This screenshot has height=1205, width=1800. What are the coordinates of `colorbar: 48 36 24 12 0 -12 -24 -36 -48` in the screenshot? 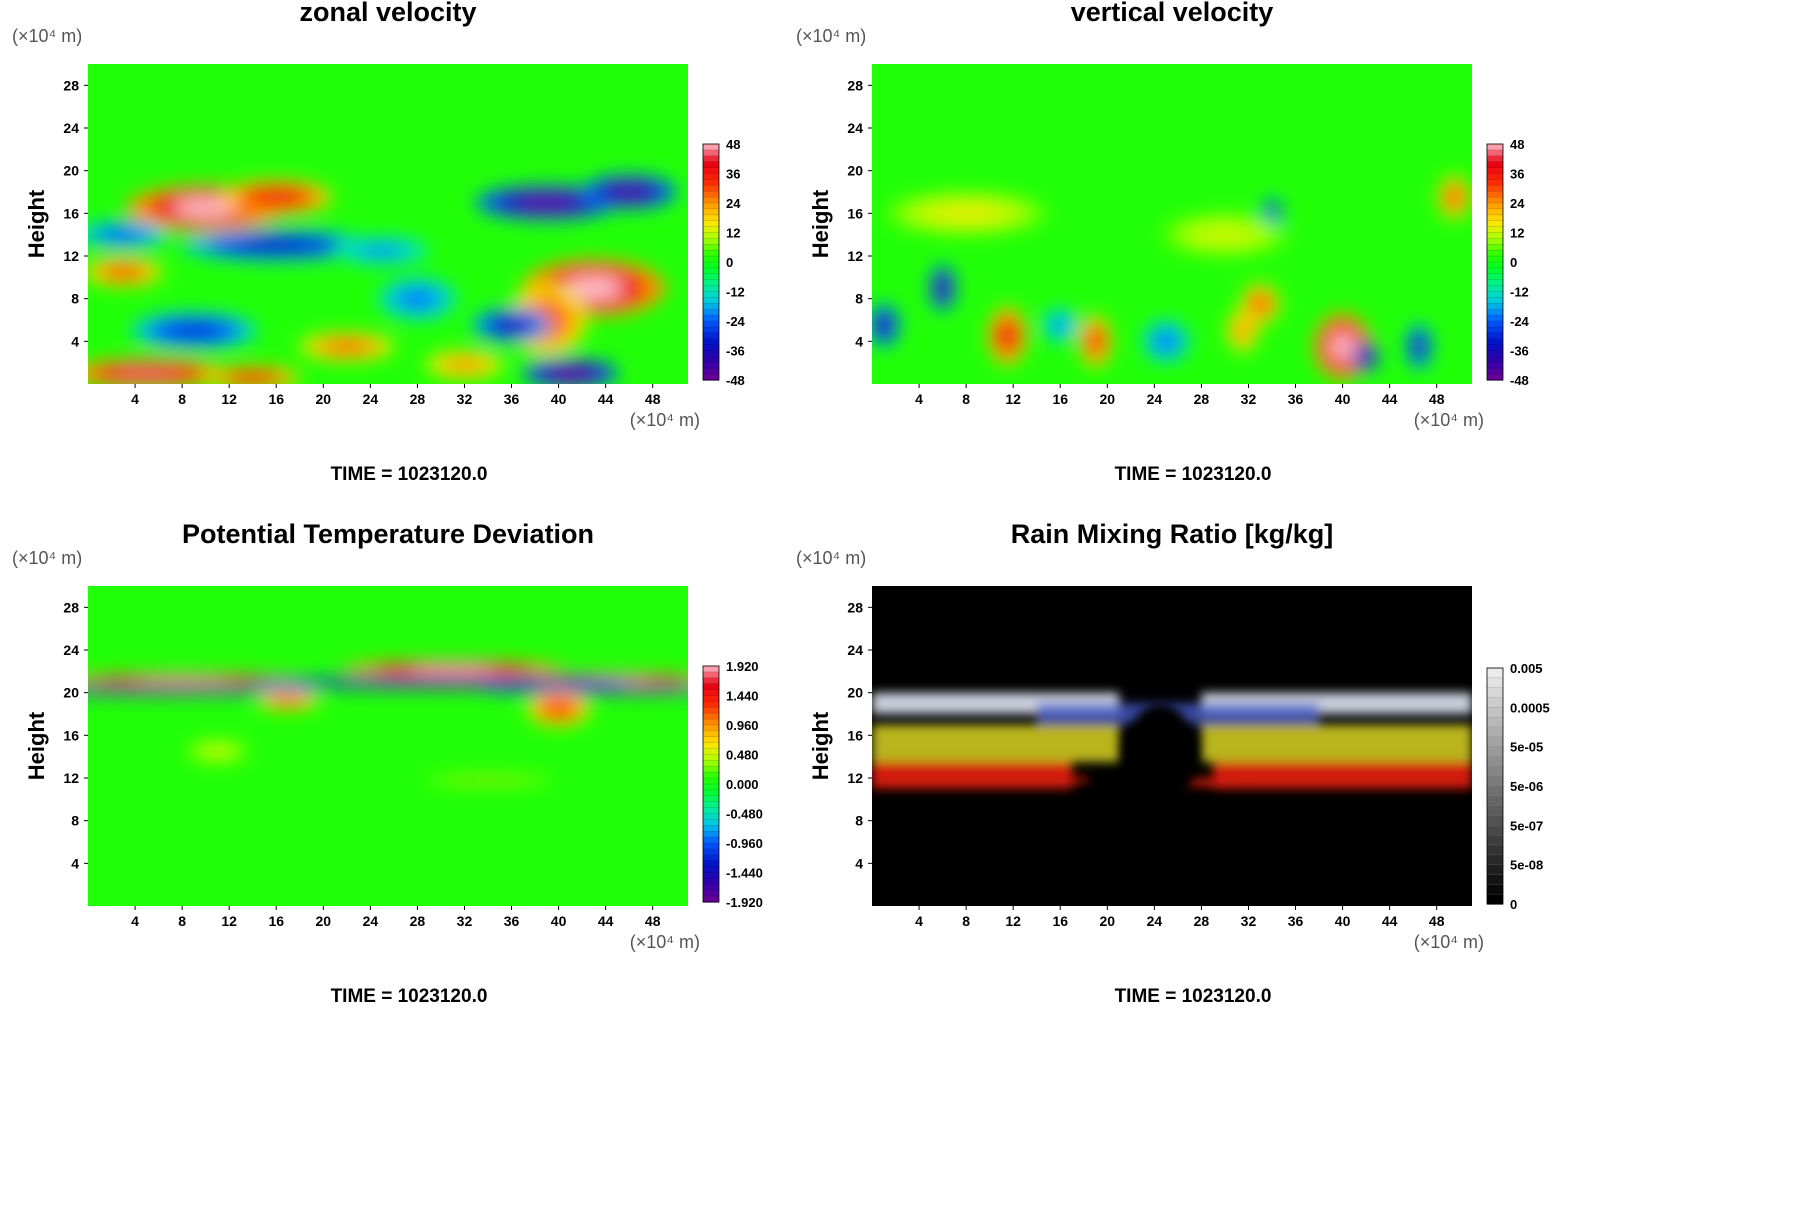 It's located at (724, 262).